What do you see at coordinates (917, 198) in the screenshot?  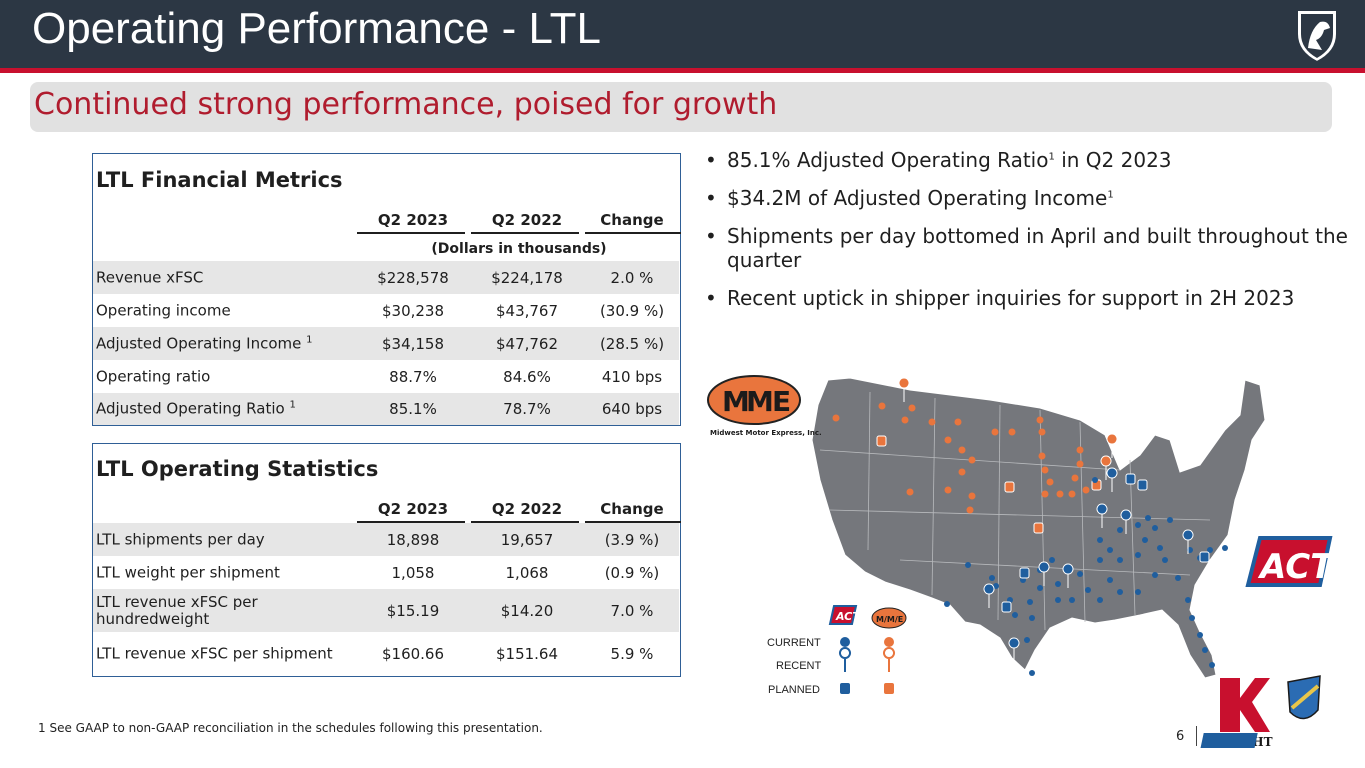 I see `bullet-text: $34.2M of Adjusted Operating Income` at bounding box center [917, 198].